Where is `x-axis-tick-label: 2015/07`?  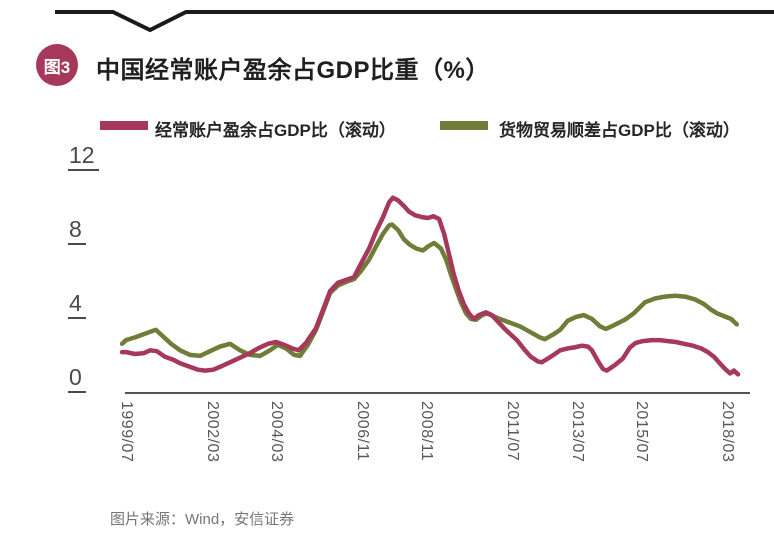
x-axis-tick-label: 2015/07 is located at coordinates (642, 432).